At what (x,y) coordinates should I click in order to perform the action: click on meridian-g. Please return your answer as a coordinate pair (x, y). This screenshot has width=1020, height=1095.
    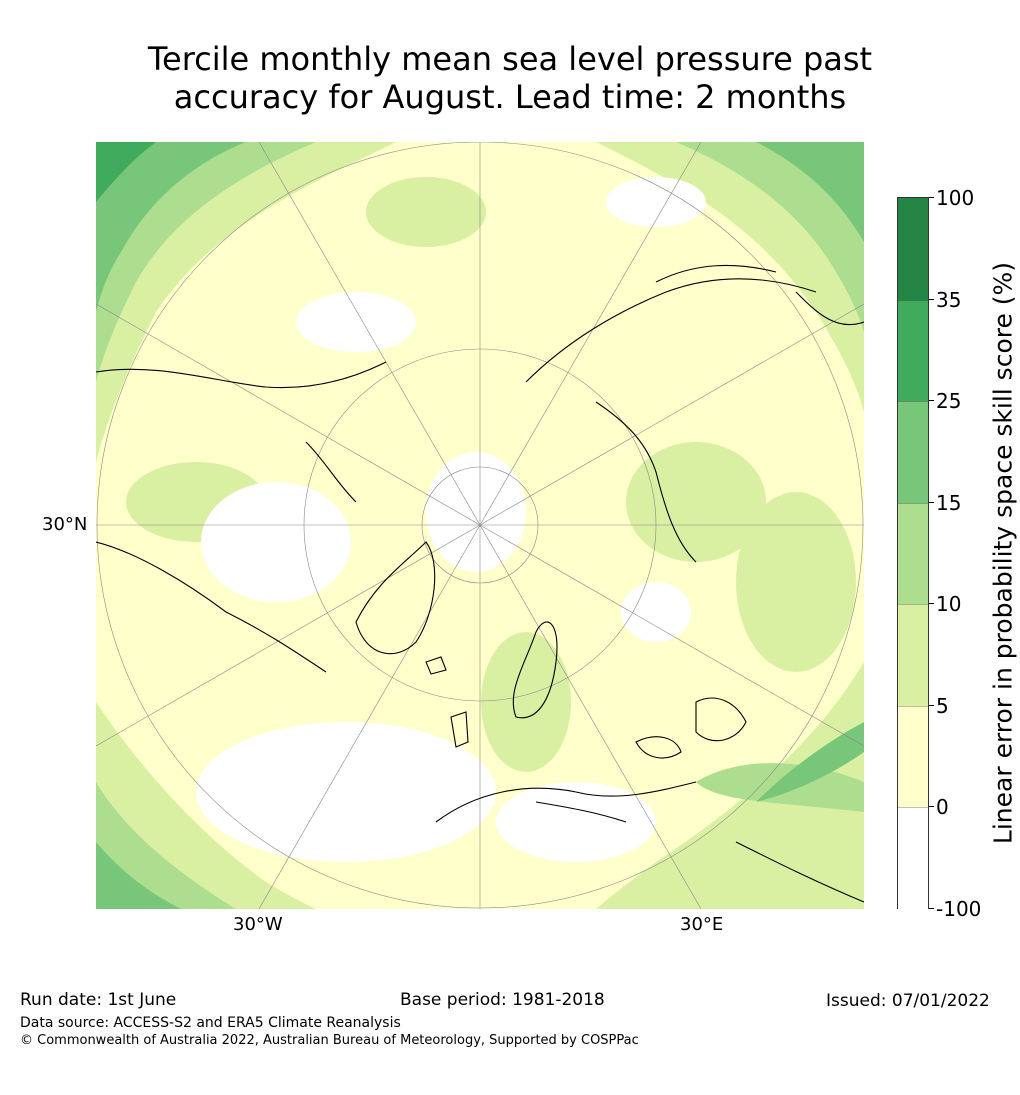
    Looking at the image, I should click on (288, 635).